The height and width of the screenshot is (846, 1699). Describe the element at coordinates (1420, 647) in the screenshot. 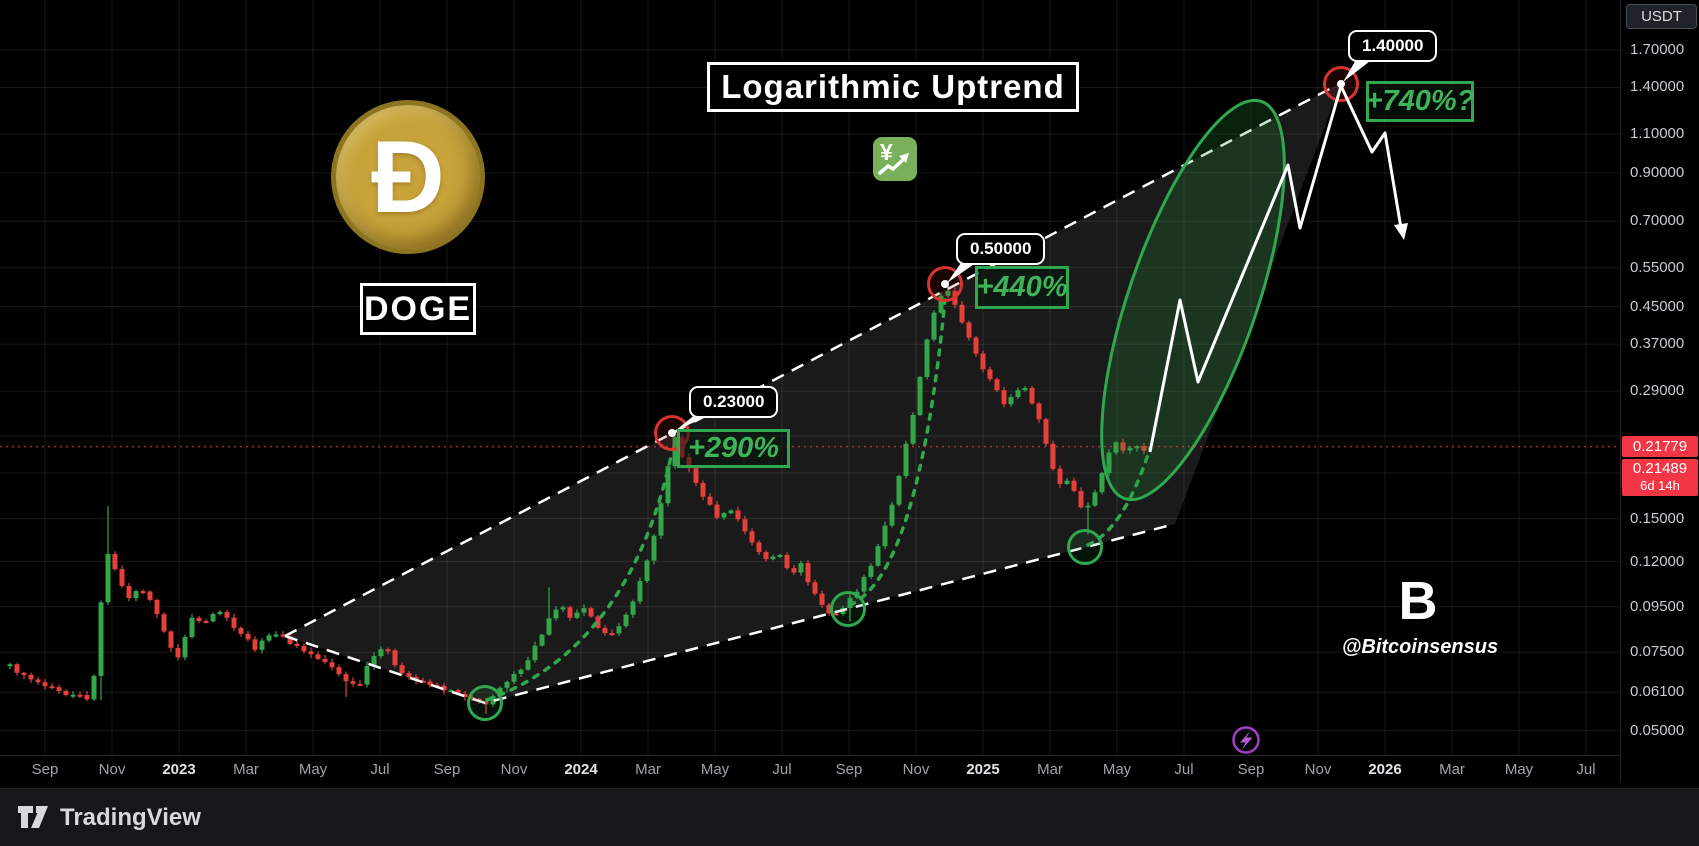

I see `bitcoinsensus-handle: @Bitcoinsensus` at that location.